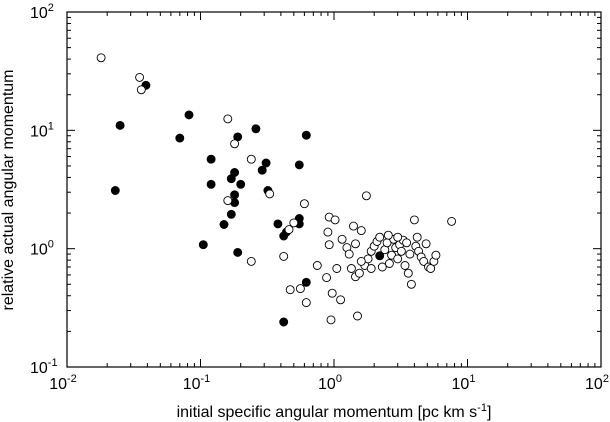 This screenshot has width=610, height=422. I want to click on y-axis-title: relative actual angular momentum, so click(8, 189).